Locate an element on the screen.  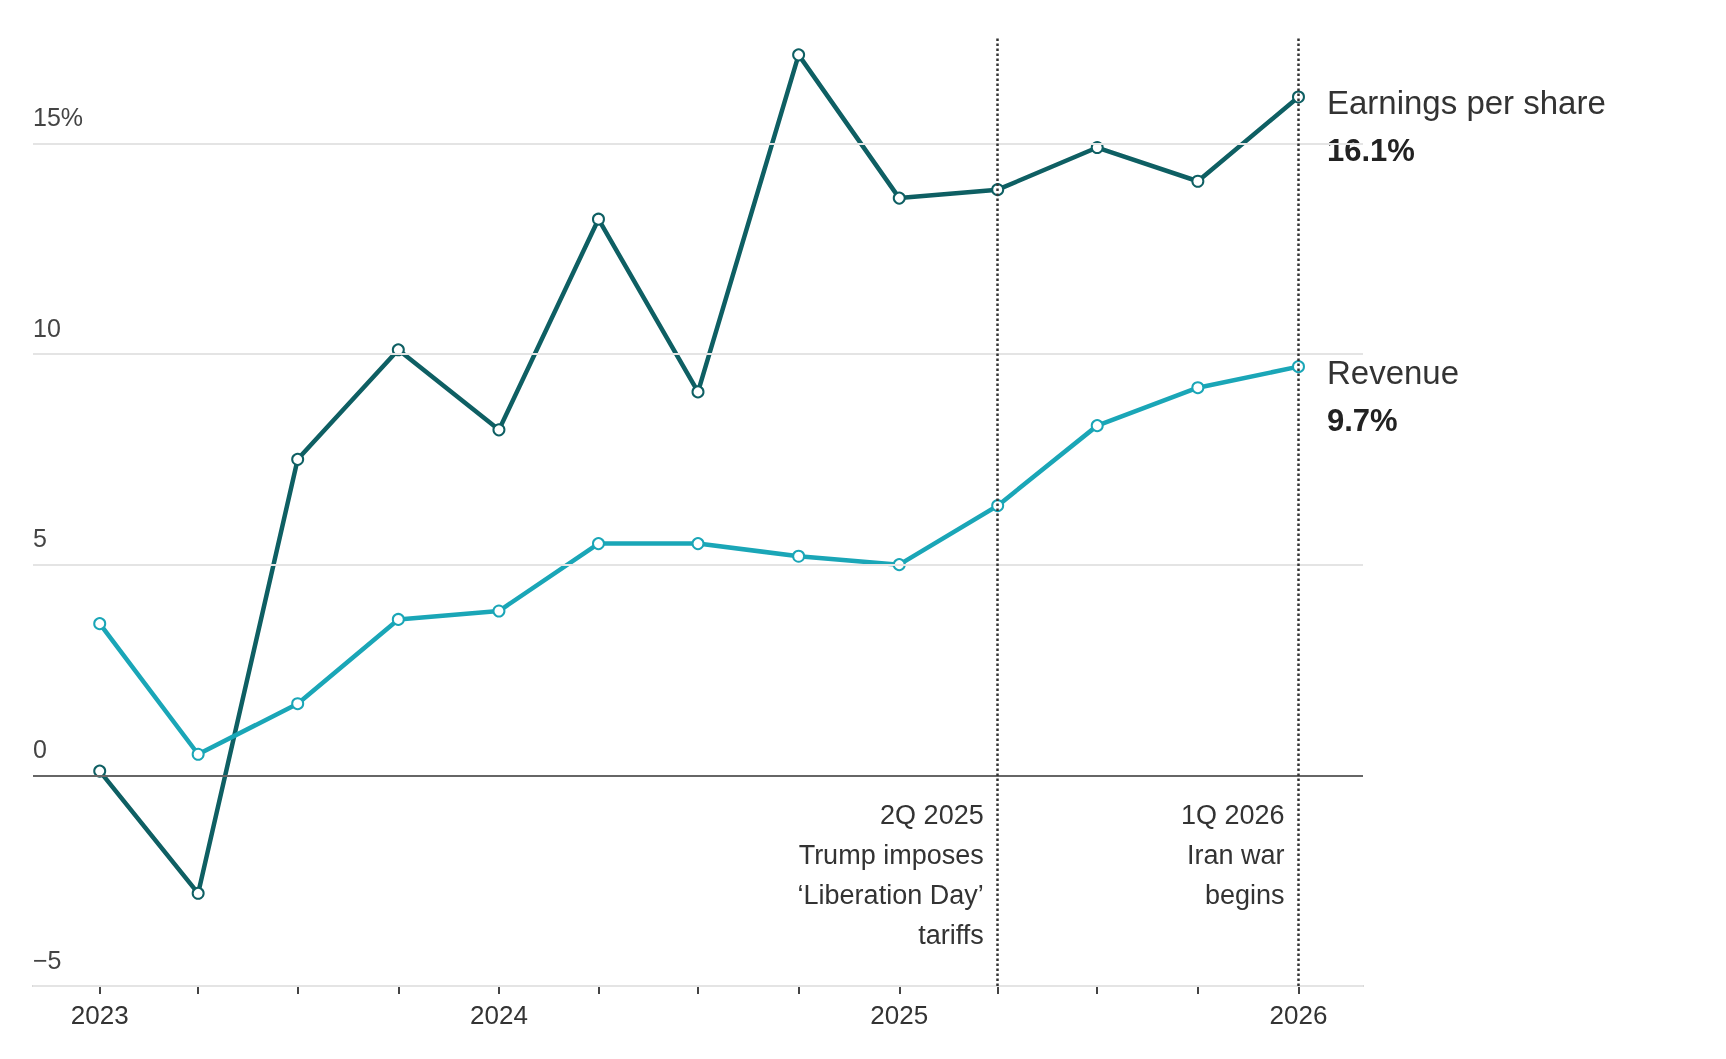
y-tick-label: −5 is located at coordinates (47, 959).